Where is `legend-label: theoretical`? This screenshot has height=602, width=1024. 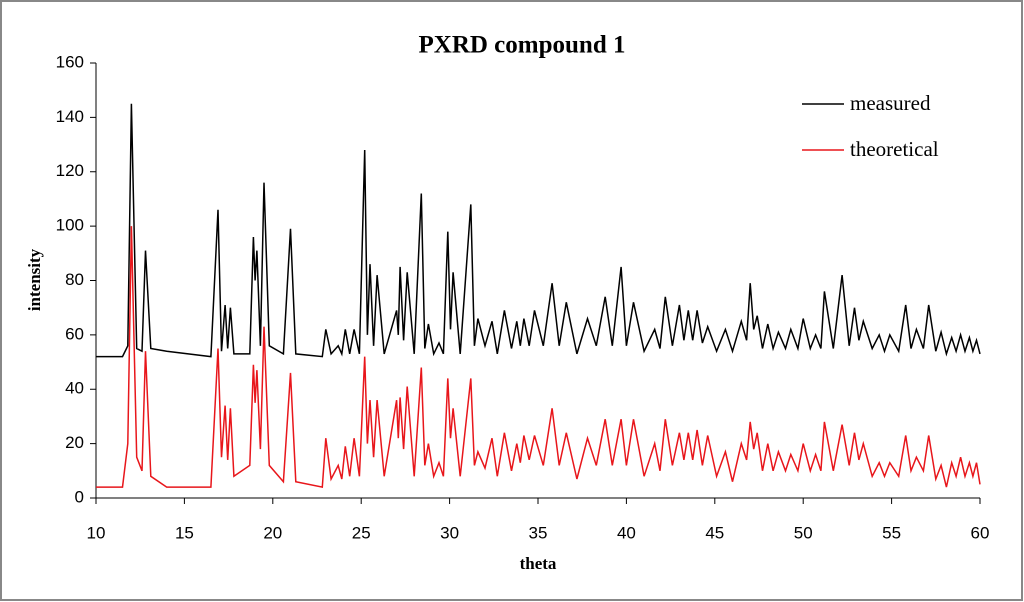
legend-label: theoretical is located at coordinates (894, 149).